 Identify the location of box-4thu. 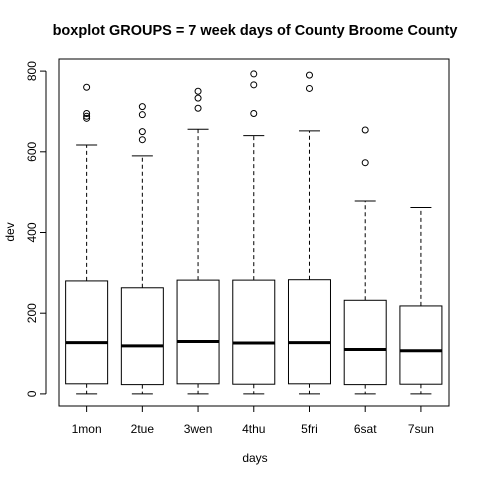
(254, 232).